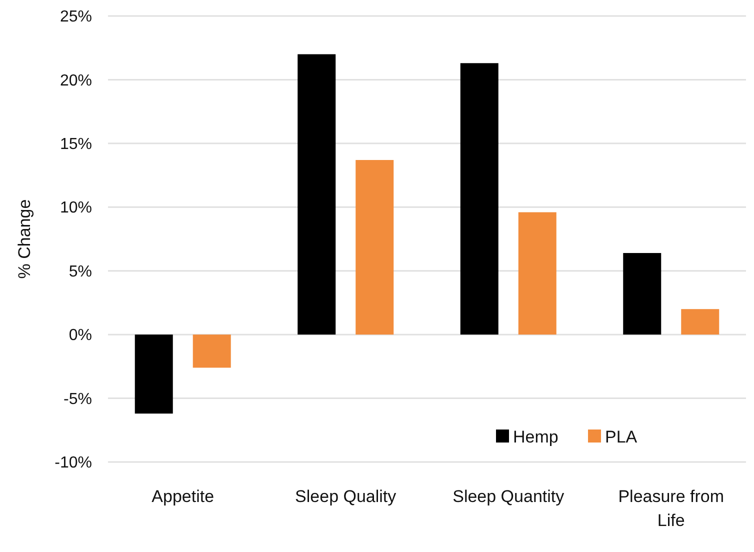 The image size is (754, 552). Describe the element at coordinates (671, 508) in the screenshot. I see `x-tick-label: Pleasure from Life` at that location.